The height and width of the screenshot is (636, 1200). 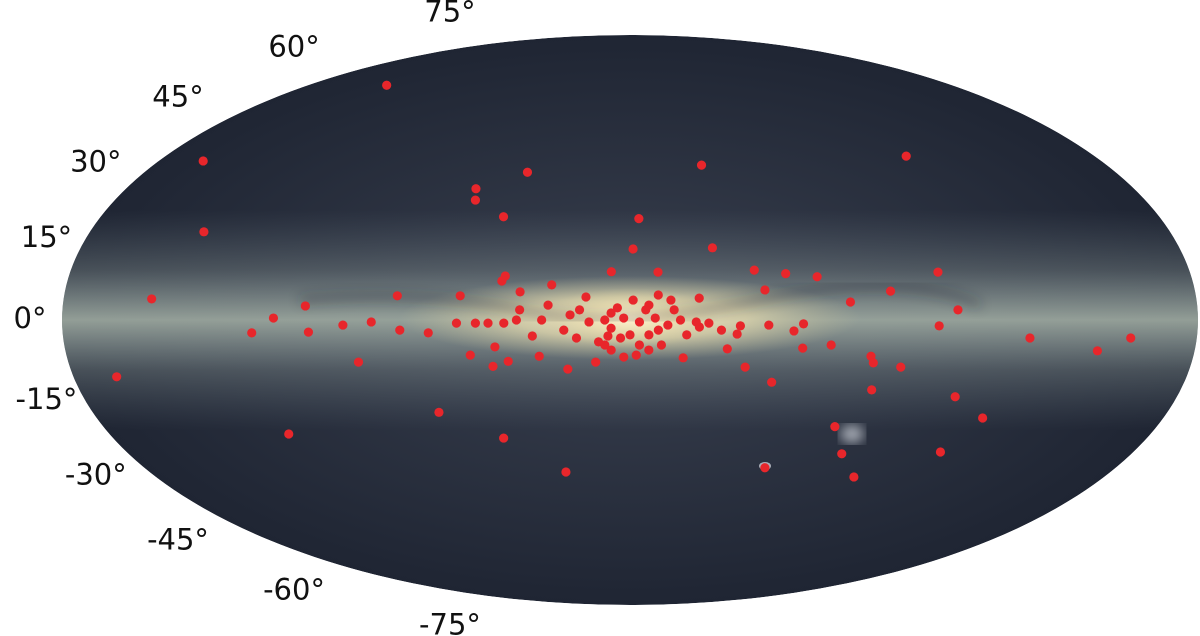 I want to click on latitude-label: -60°, so click(x=294, y=590).